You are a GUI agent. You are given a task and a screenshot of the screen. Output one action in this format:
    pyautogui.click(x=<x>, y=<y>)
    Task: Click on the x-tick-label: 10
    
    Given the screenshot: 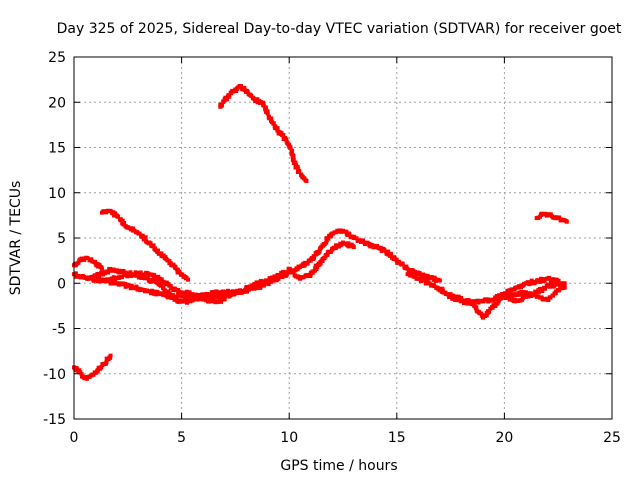 What is the action you would take?
    pyautogui.click(x=289, y=438)
    